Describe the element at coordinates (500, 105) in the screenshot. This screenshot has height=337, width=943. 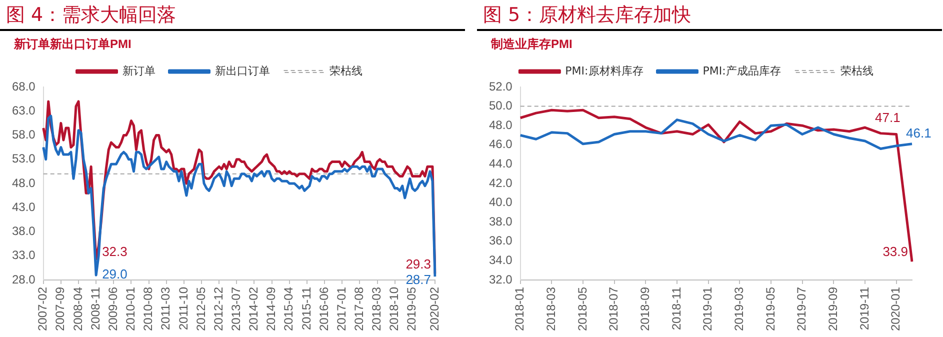
I see `y-tick-label: 50.0` at that location.